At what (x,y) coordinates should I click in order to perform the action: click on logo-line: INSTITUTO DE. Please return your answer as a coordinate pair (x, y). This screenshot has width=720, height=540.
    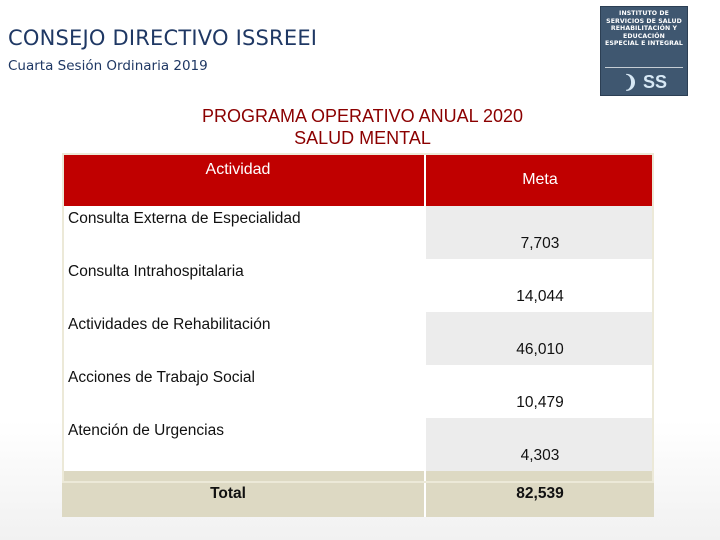
    Looking at the image, I should click on (644, 13).